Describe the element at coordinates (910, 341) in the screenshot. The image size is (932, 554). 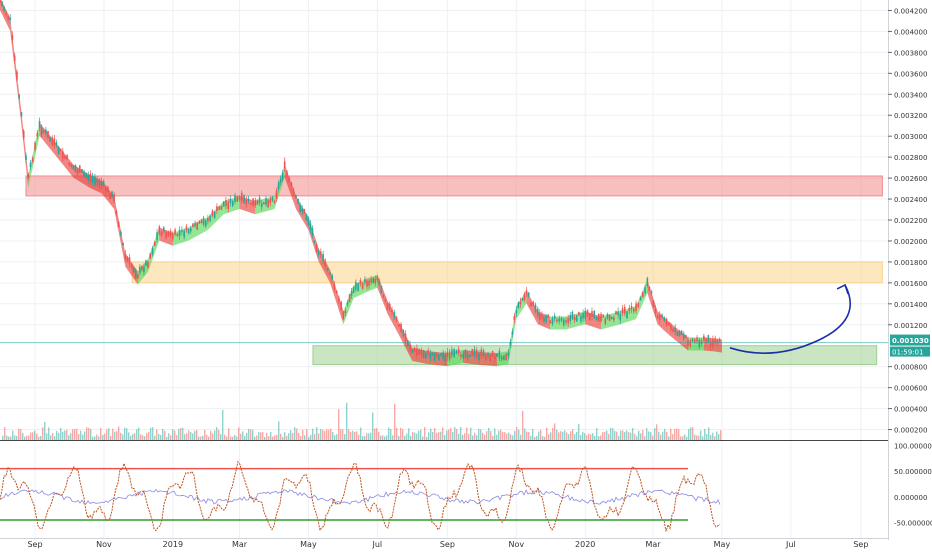
I see `last-price-label: 0.001030` at that location.